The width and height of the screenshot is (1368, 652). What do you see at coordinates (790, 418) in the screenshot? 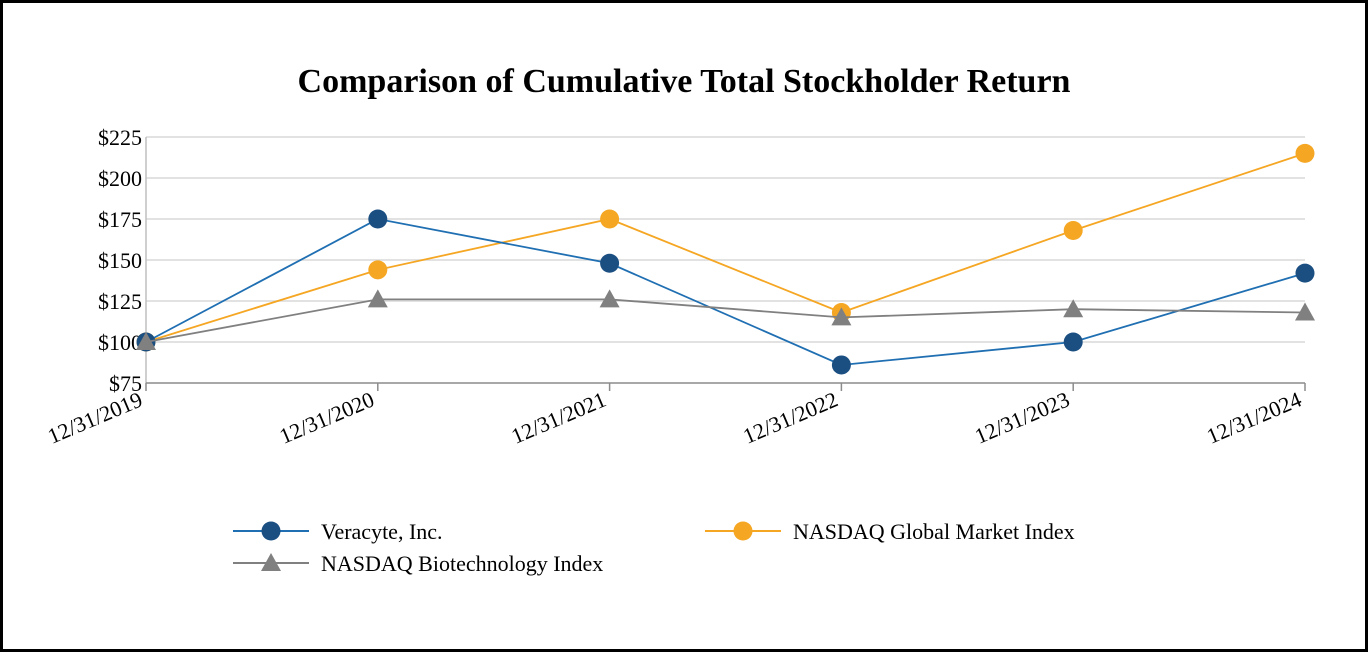
I see `x-tick-label: 12/31/2022` at bounding box center [790, 418].